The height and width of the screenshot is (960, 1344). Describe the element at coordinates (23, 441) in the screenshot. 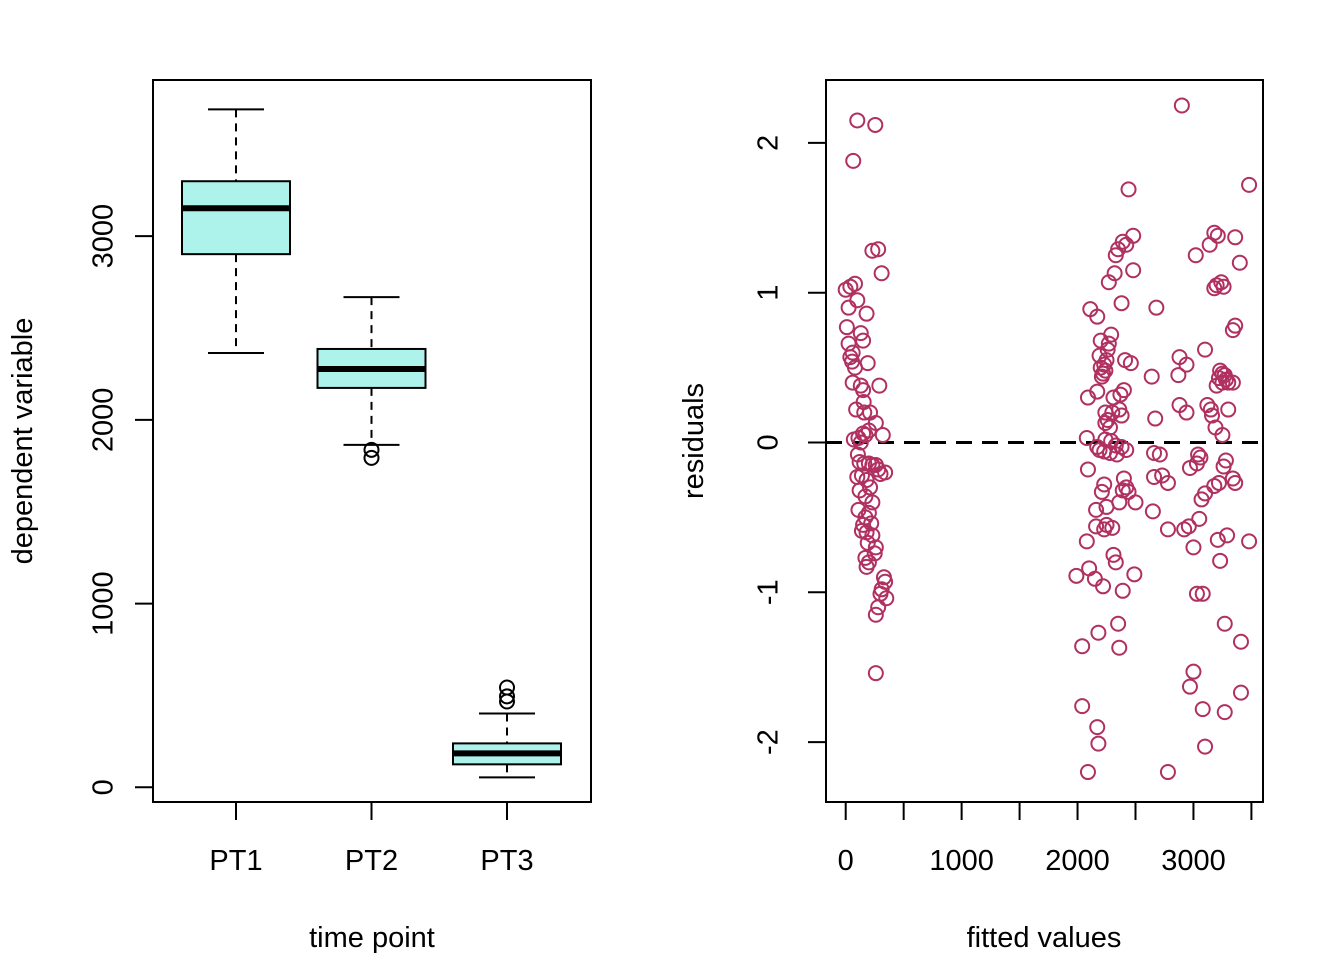

I see `y-axis-label: dependent variable` at that location.